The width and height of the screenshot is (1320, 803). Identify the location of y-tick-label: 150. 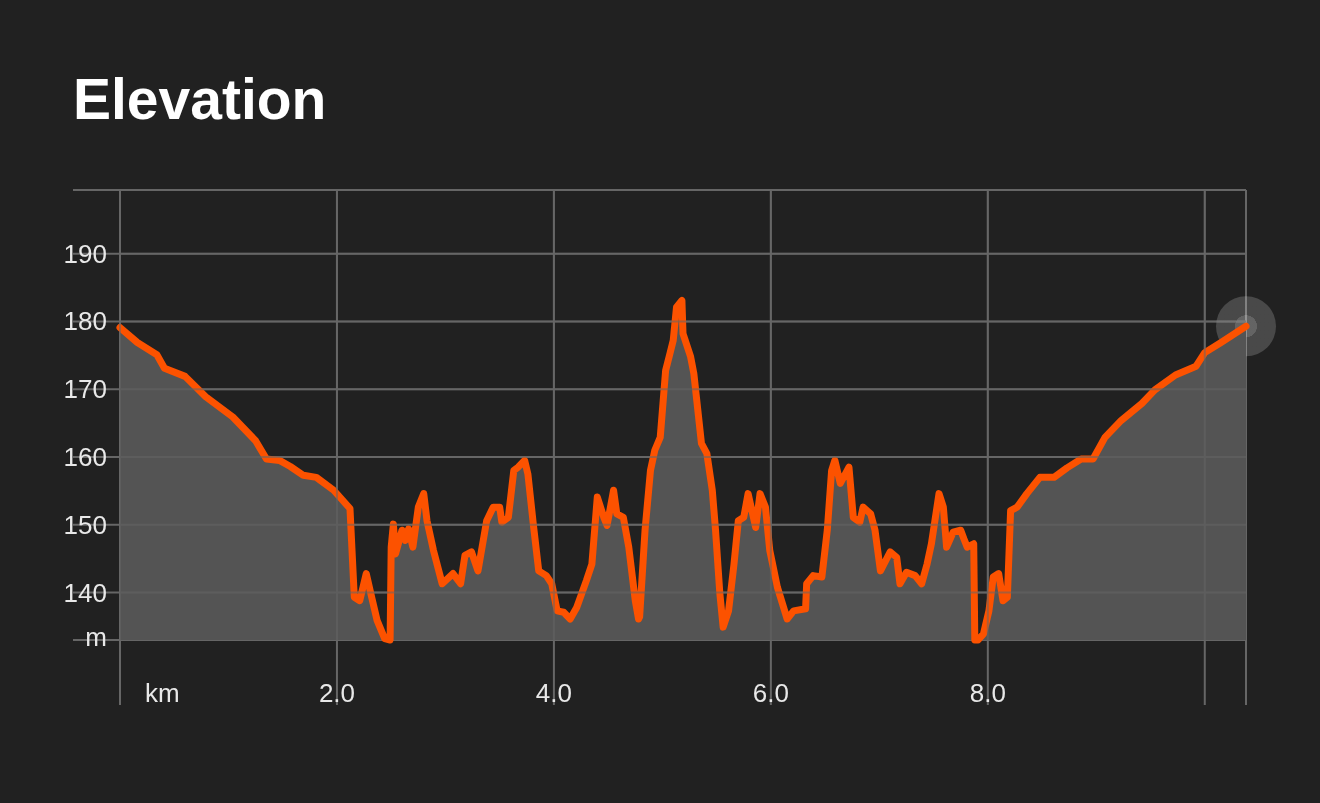
(85, 524).